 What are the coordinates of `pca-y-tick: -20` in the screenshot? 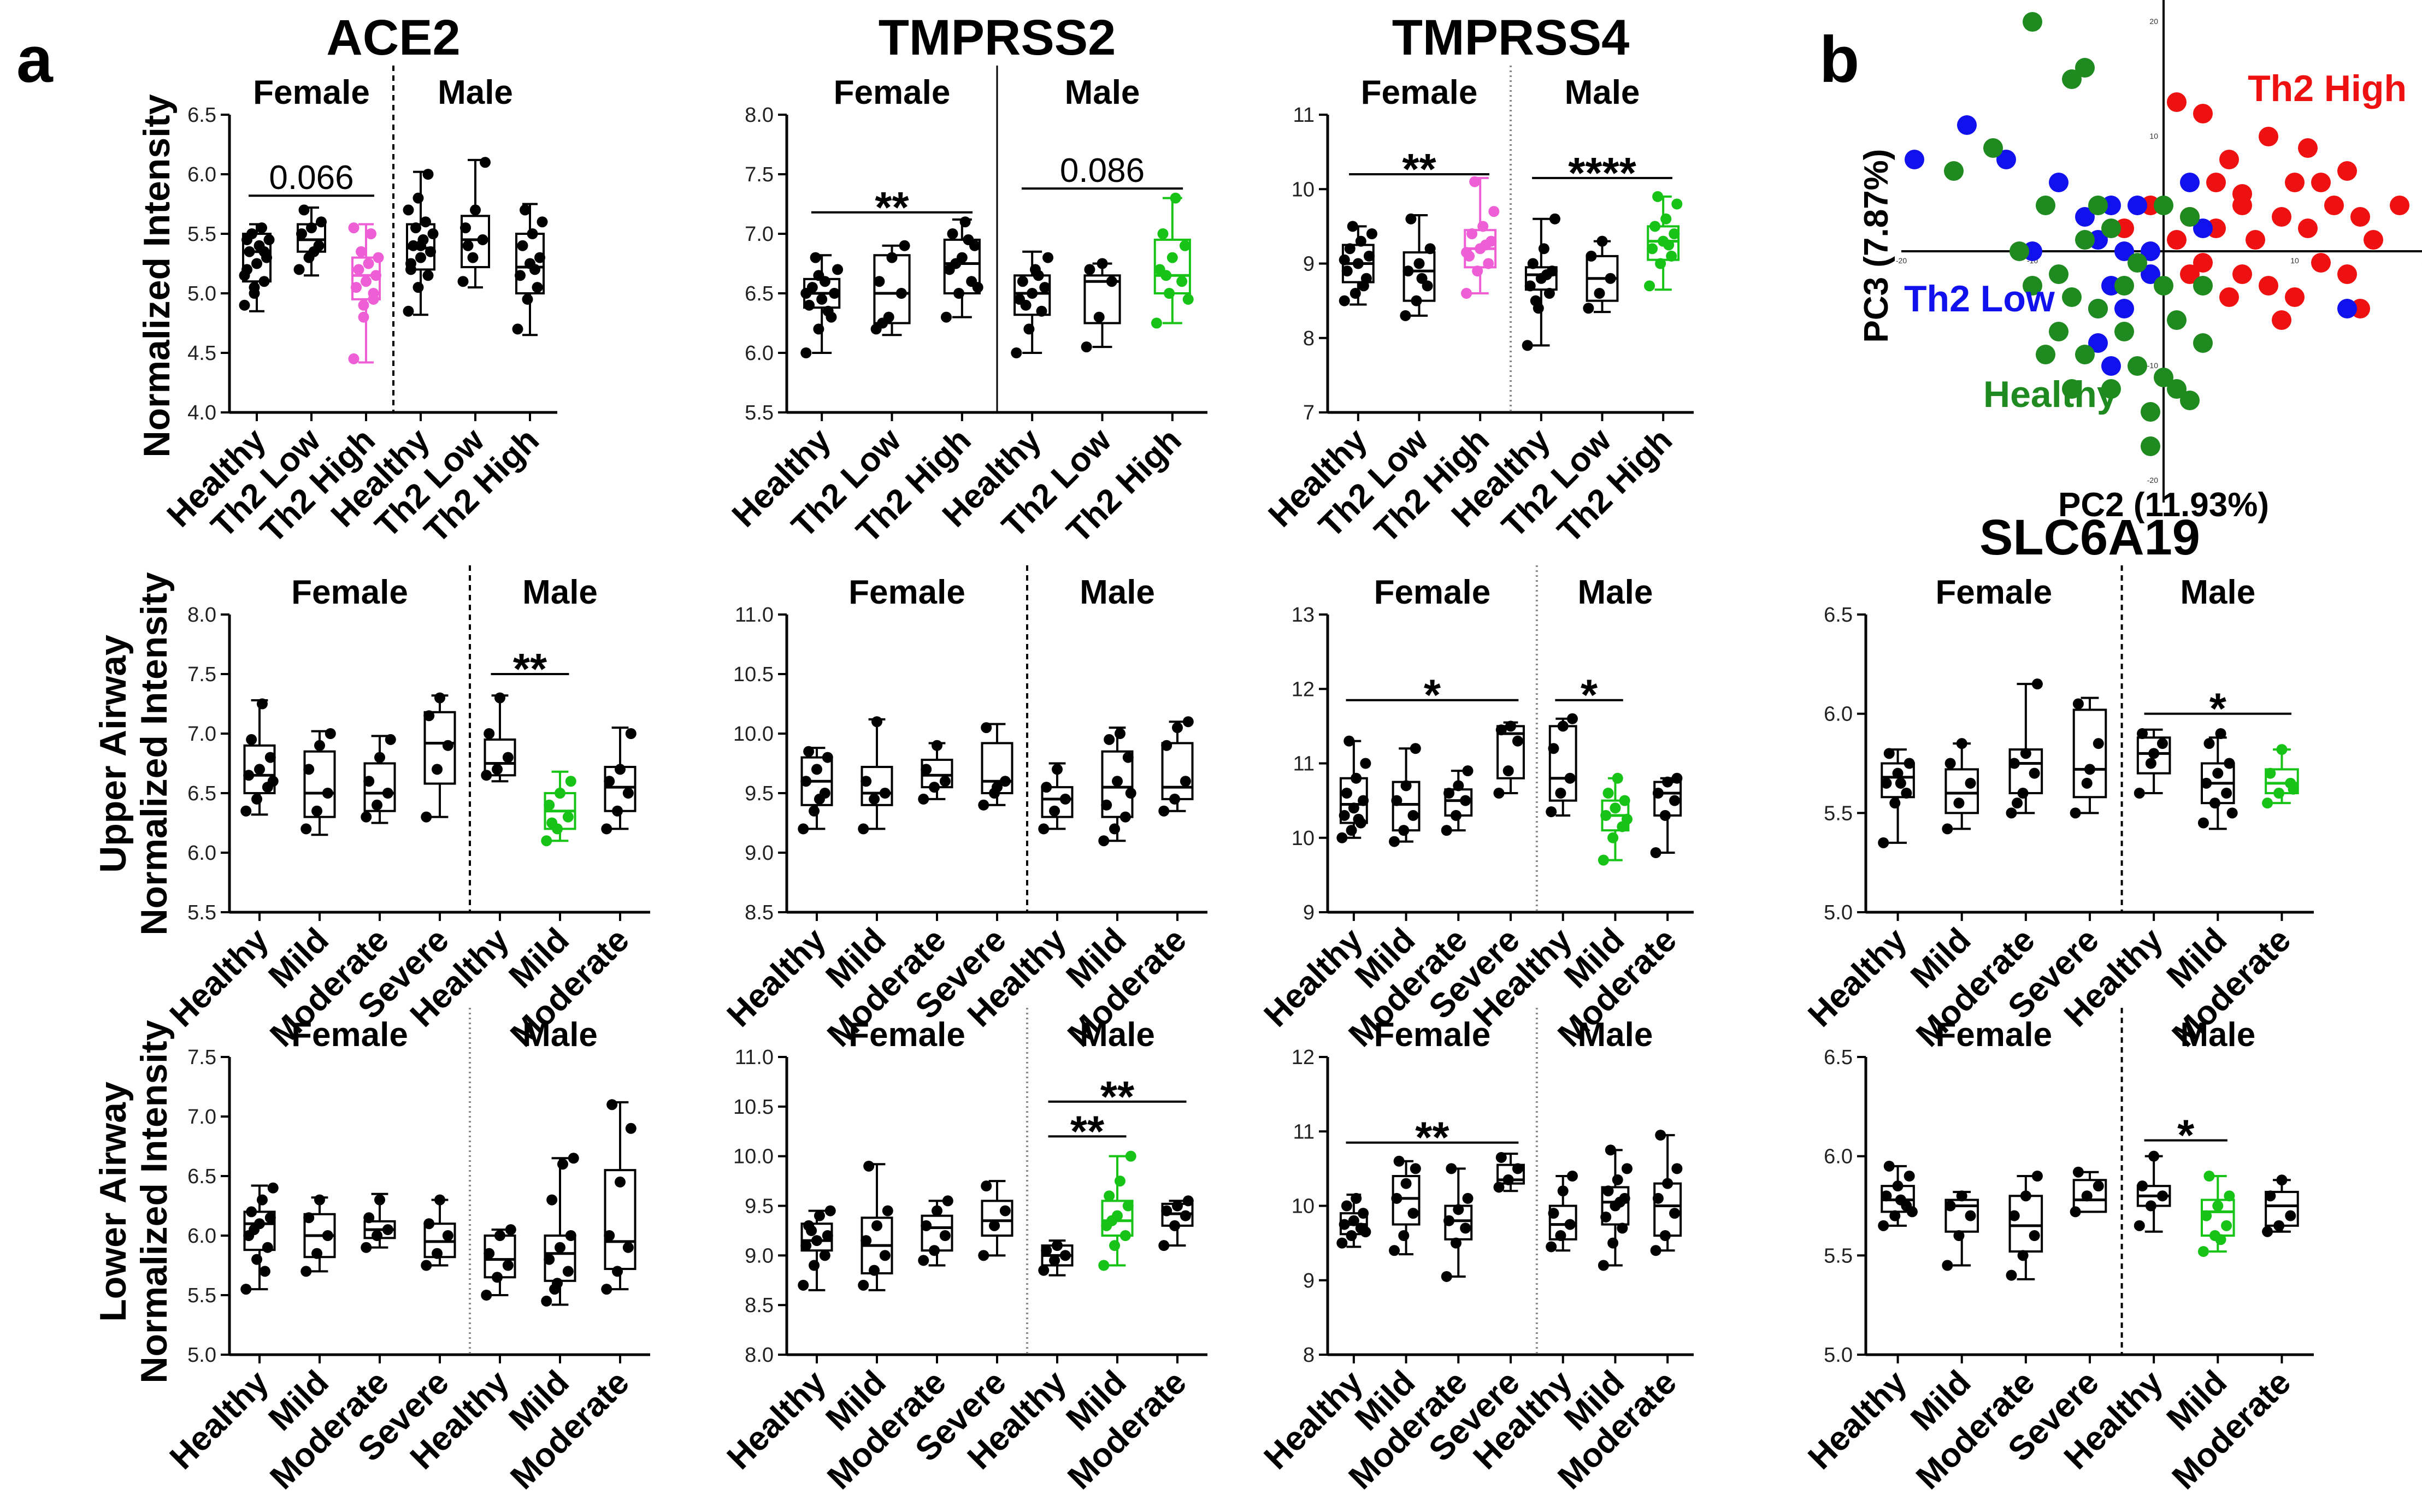 It's located at (2152, 480).